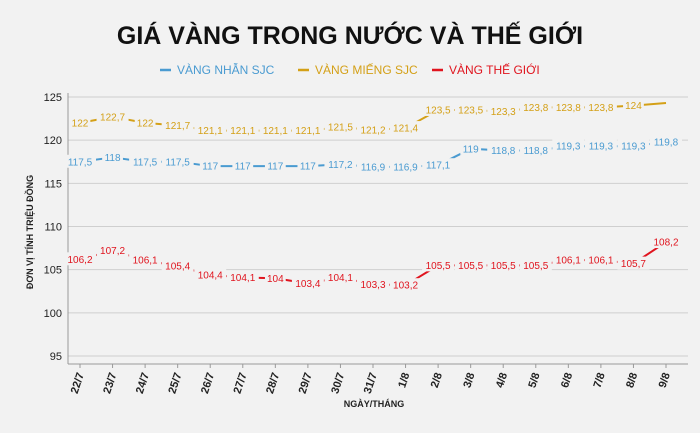 The height and width of the screenshot is (433, 700). I want to click on legend: VÀNG NHẪN SJC VÀNG MIẾNG SJC VÀNG THẾ GIỚI, so click(350, 69).